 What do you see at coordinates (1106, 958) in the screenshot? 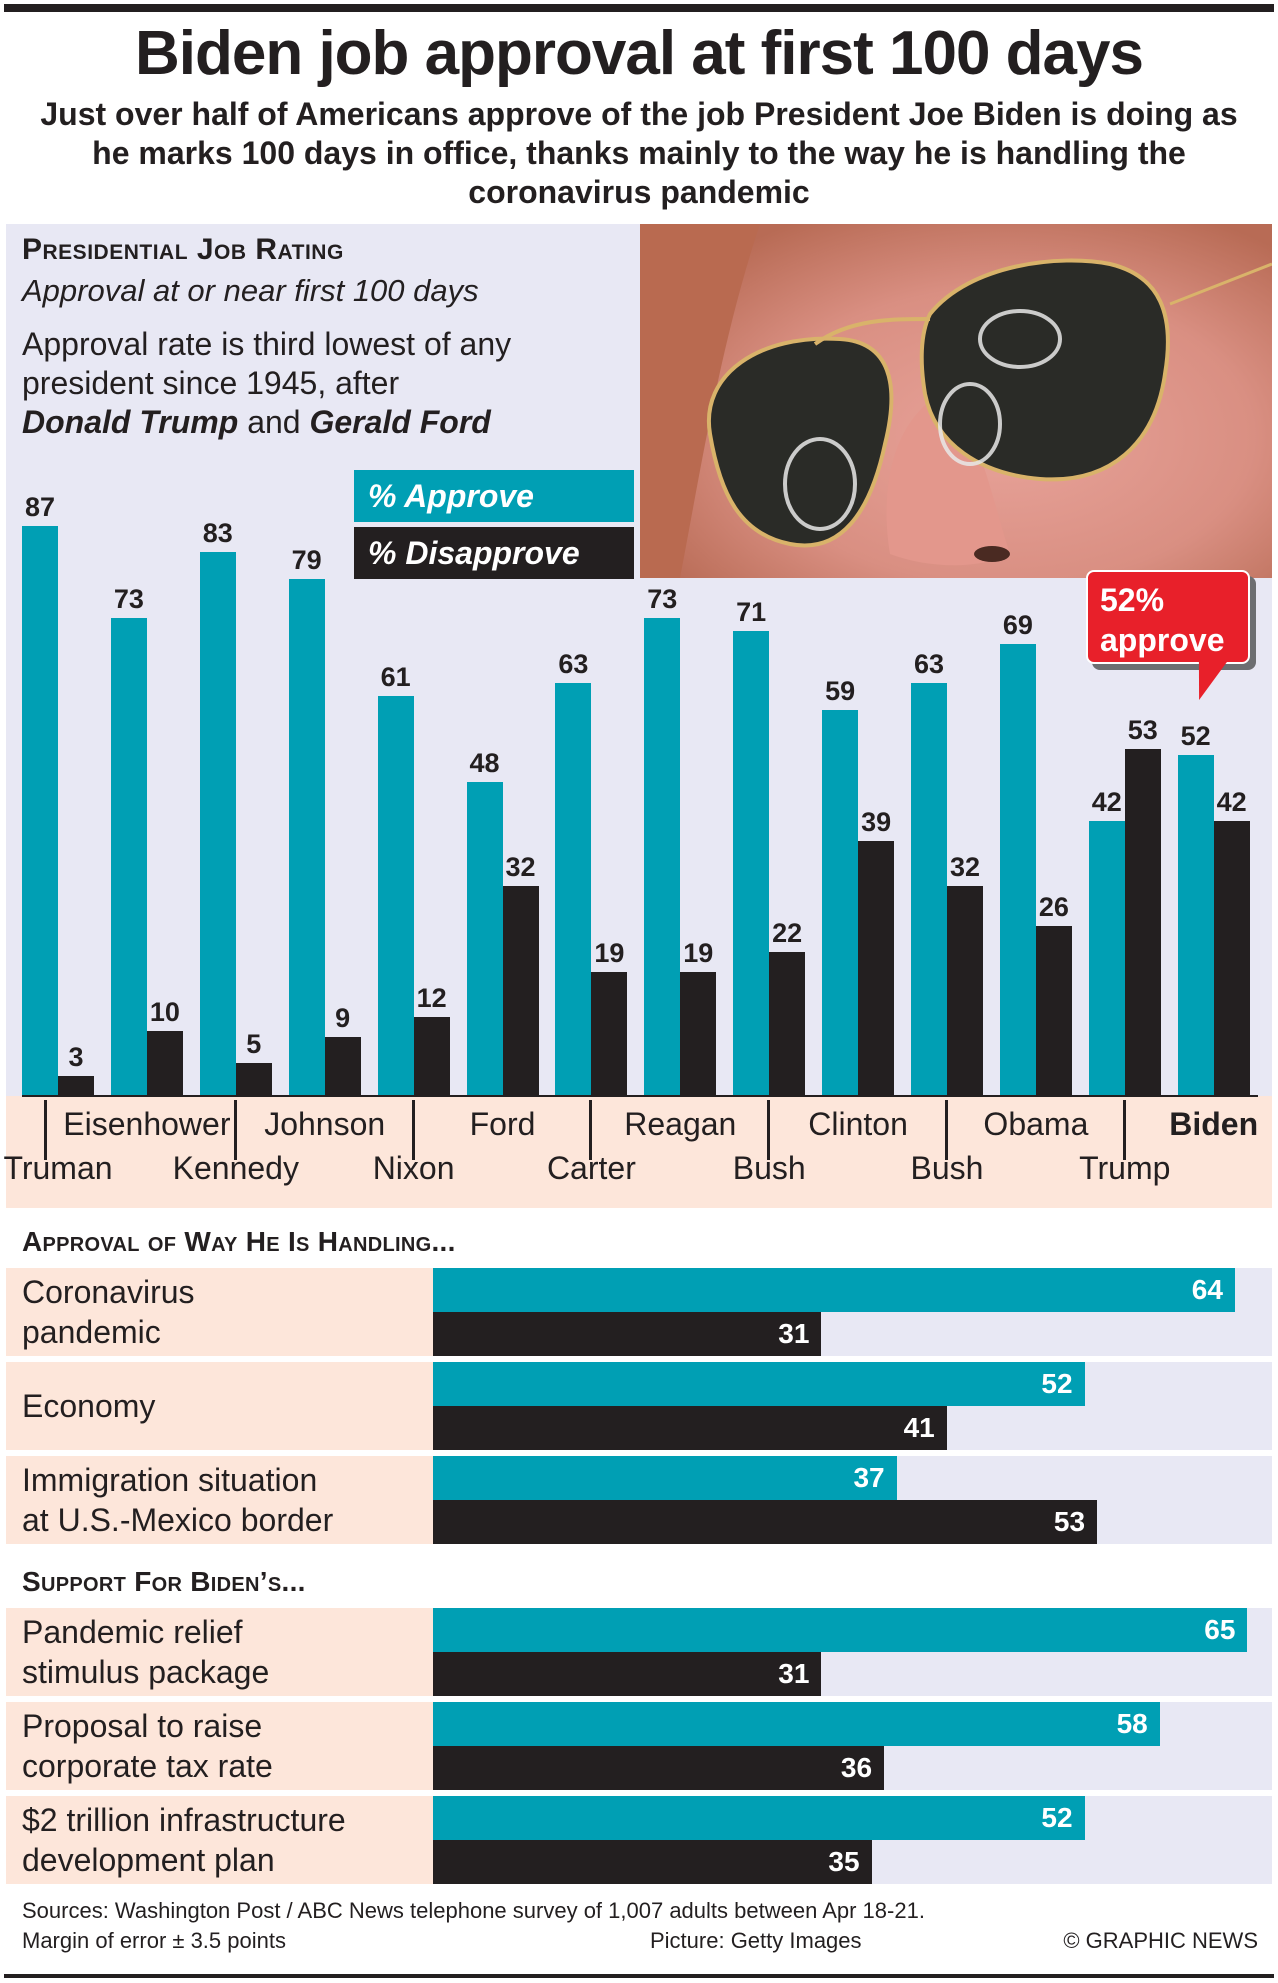
I see `approve-bar-trump` at bounding box center [1106, 958].